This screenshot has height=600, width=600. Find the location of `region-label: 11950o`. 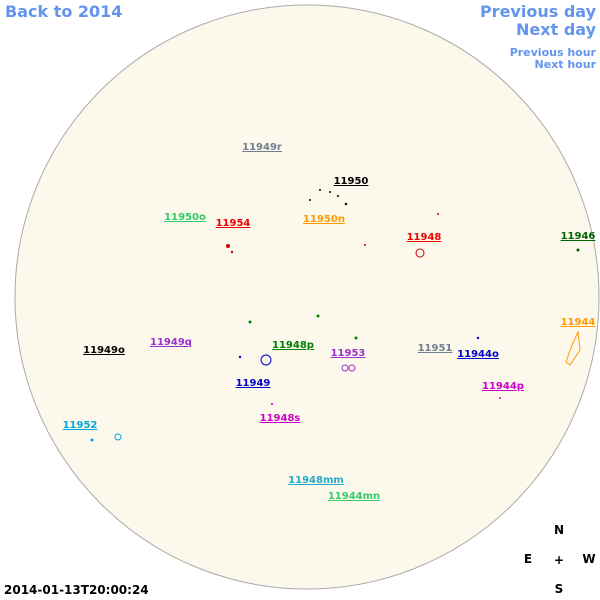

region-label: 11950o is located at coordinates (185, 217).